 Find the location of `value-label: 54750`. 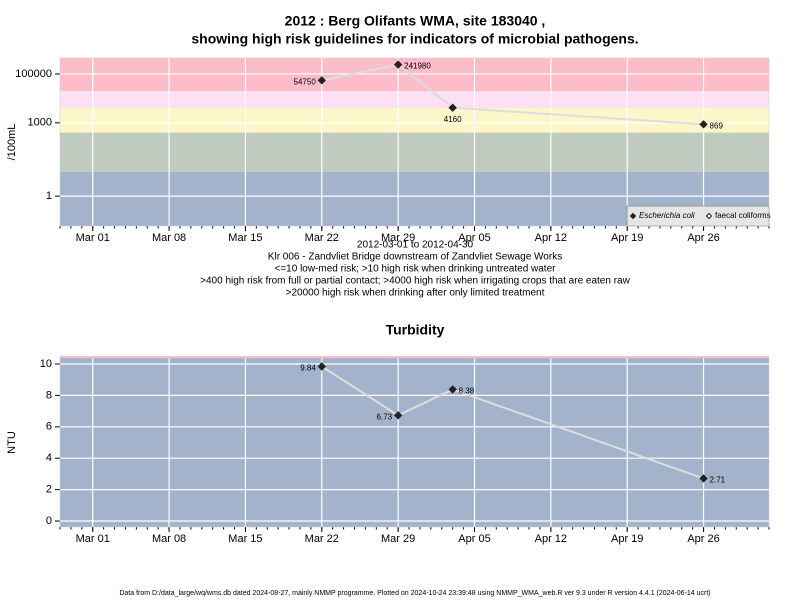

value-label: 54750 is located at coordinates (305, 81).